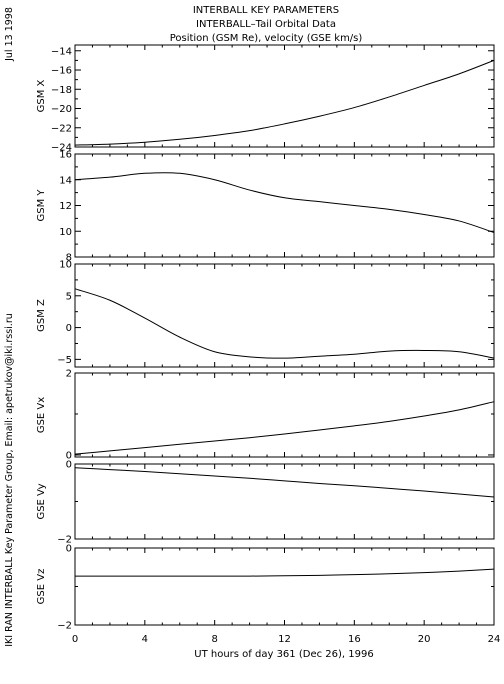  I want to click on panel-gsm-z: −5 0 5 10 GSM Z, so click(265, 314).